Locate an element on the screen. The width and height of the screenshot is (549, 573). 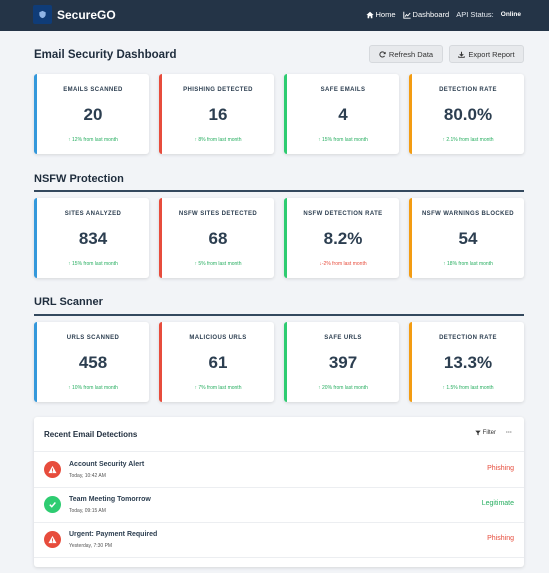
detection-time: Today, 09:15 AM is located at coordinates (87, 511).